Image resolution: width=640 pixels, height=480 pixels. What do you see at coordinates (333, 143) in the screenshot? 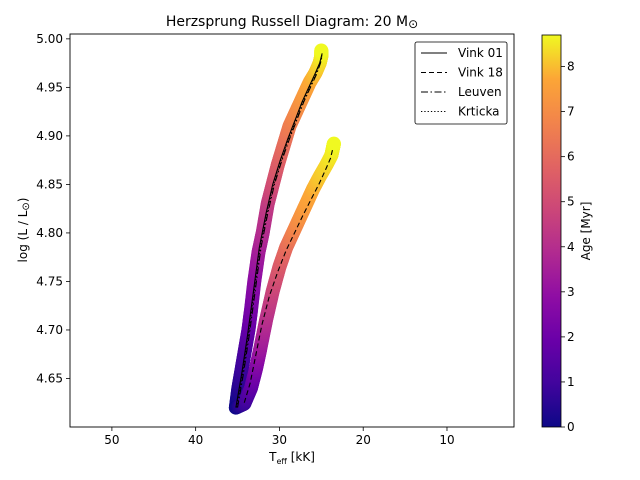
I see `track-point-right` at bounding box center [333, 143].